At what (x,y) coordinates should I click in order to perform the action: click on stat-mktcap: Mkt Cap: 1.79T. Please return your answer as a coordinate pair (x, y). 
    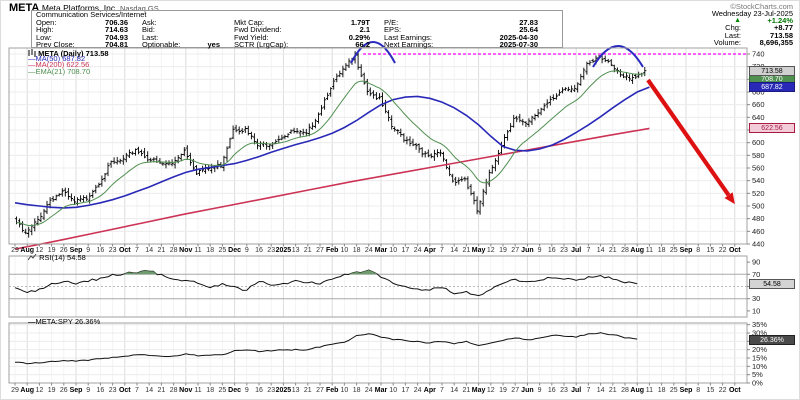
    Looking at the image, I should click on (302, 22).